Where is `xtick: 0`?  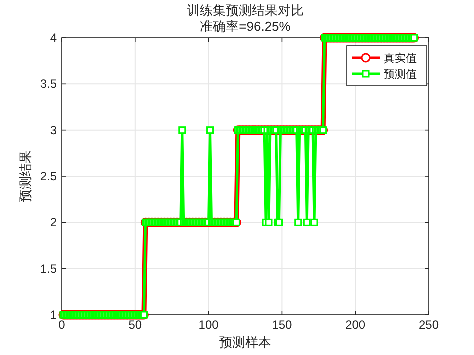 xtick: 0 is located at coordinates (62, 325).